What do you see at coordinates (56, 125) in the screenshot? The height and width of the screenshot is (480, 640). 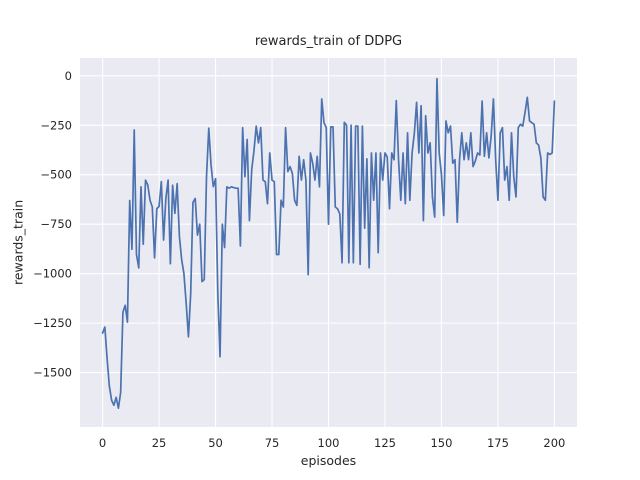 I see `y-tick-label: −250` at bounding box center [56, 125].